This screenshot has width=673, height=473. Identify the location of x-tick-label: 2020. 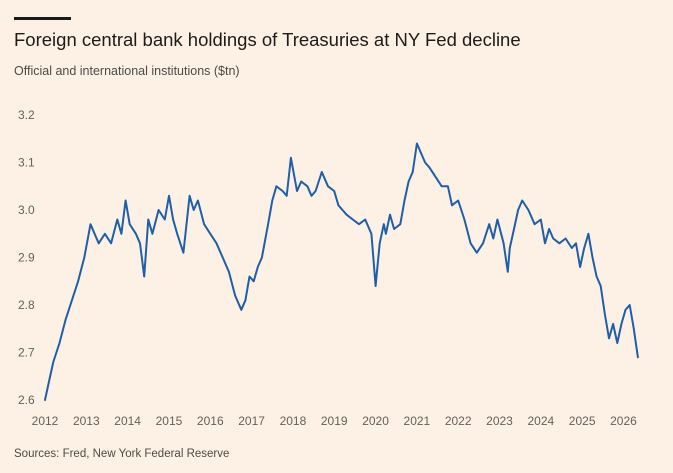
(375, 421).